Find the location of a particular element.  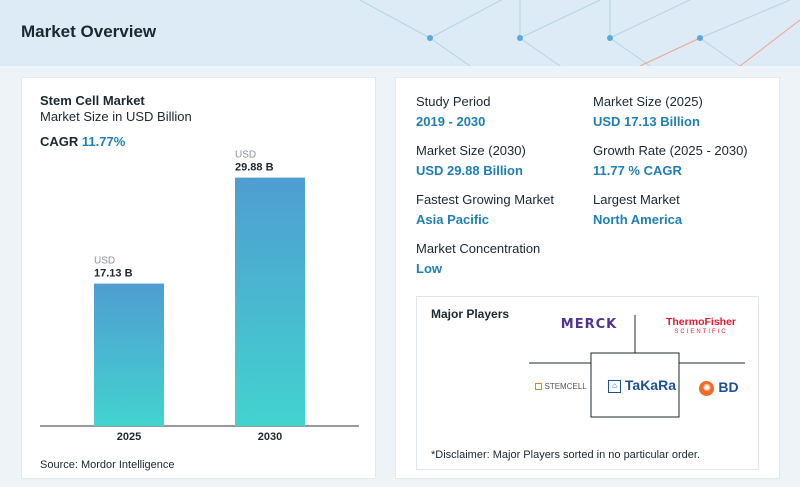

bd-logo: ✺ BD is located at coordinates (719, 387).